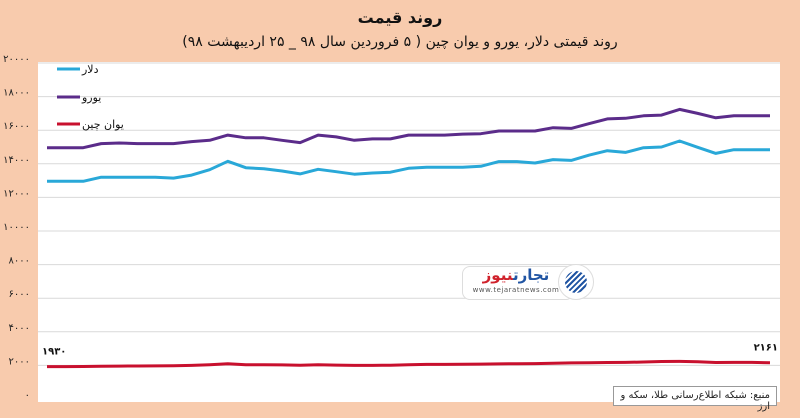 This screenshot has width=800, height=418. Describe the element at coordinates (16, 126) in the screenshot. I see `y-tick-label: ۱۶۰۰۰` at that location.